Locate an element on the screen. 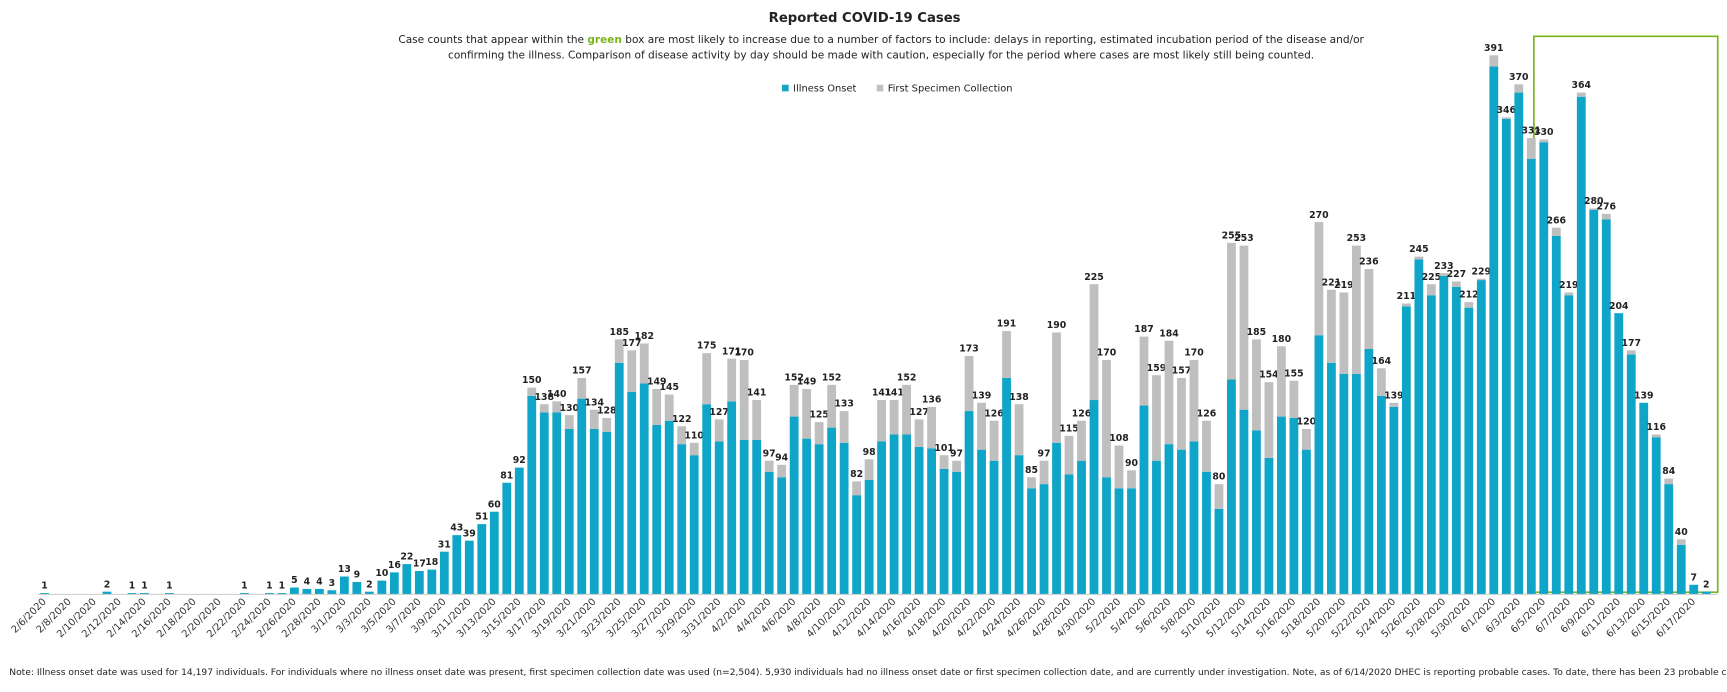 The height and width of the screenshot is (692, 1727). data-label: 22 is located at coordinates (406, 557).